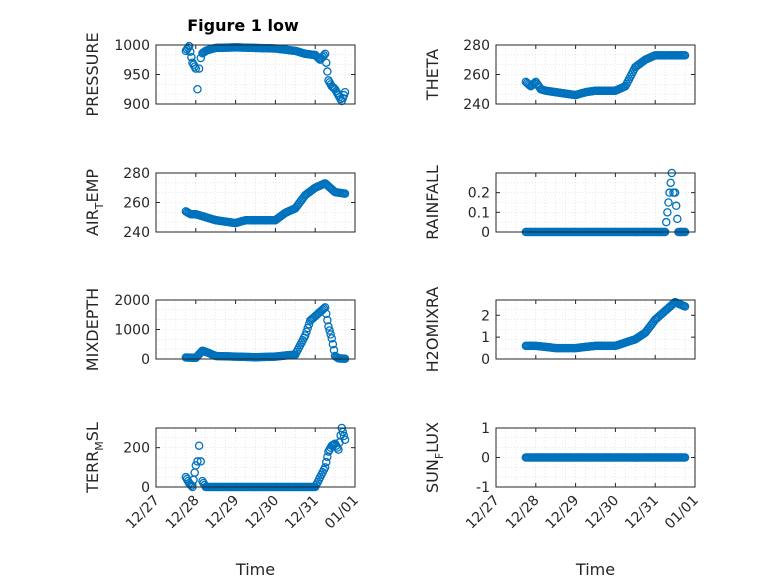 Image resolution: width=778 pixels, height=583 pixels. Describe the element at coordinates (479, 194) in the screenshot. I see `y-tick-label: 0.2` at that location.